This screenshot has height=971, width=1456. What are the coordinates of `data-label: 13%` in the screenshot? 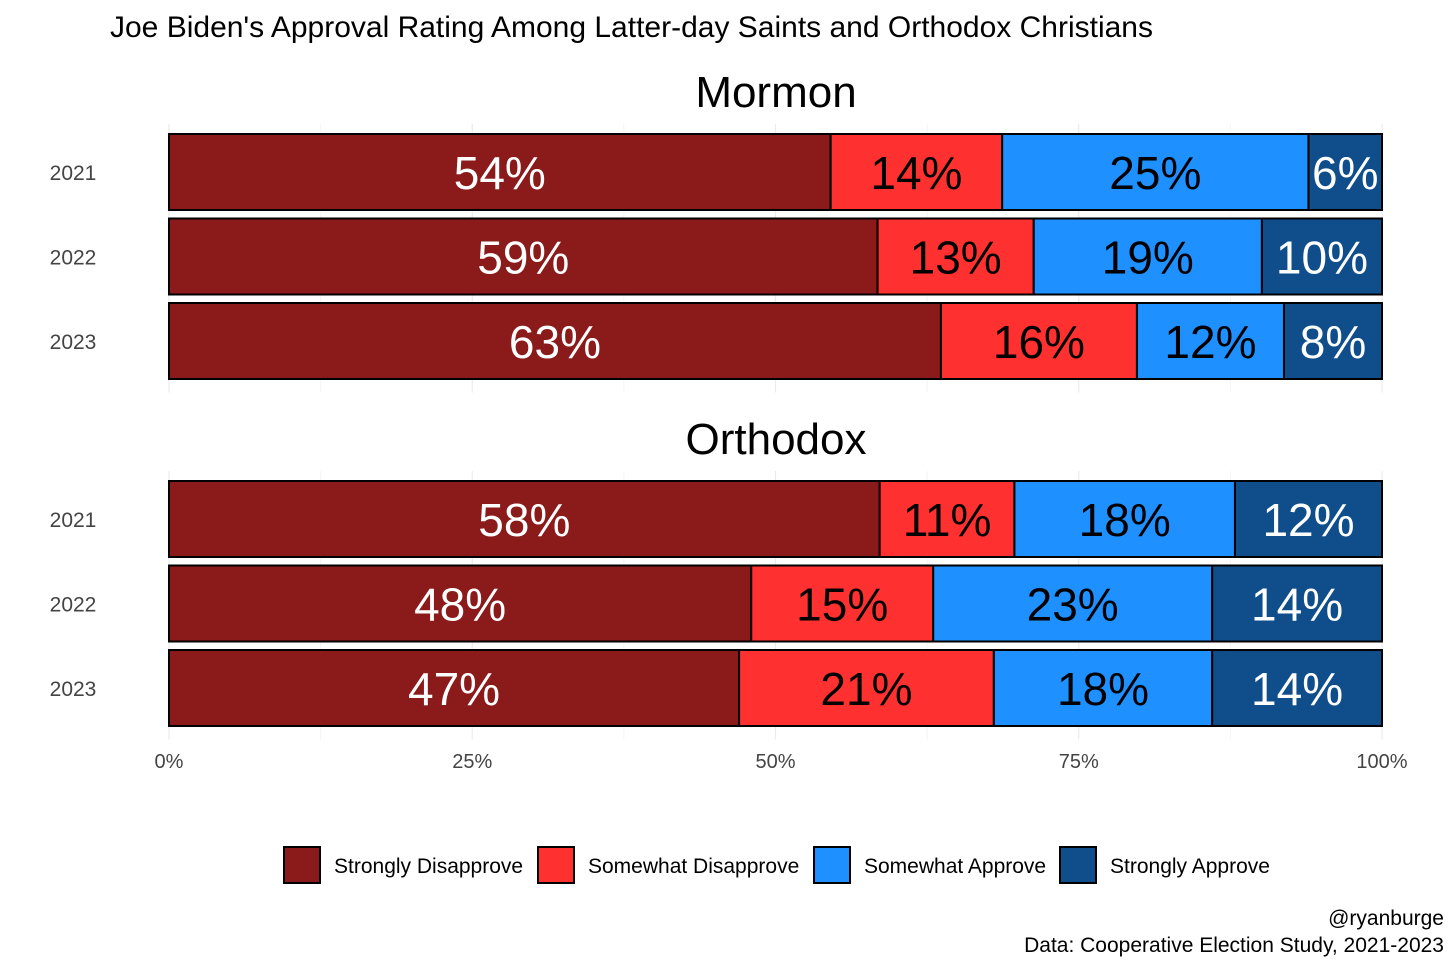 It's located at (956, 258).